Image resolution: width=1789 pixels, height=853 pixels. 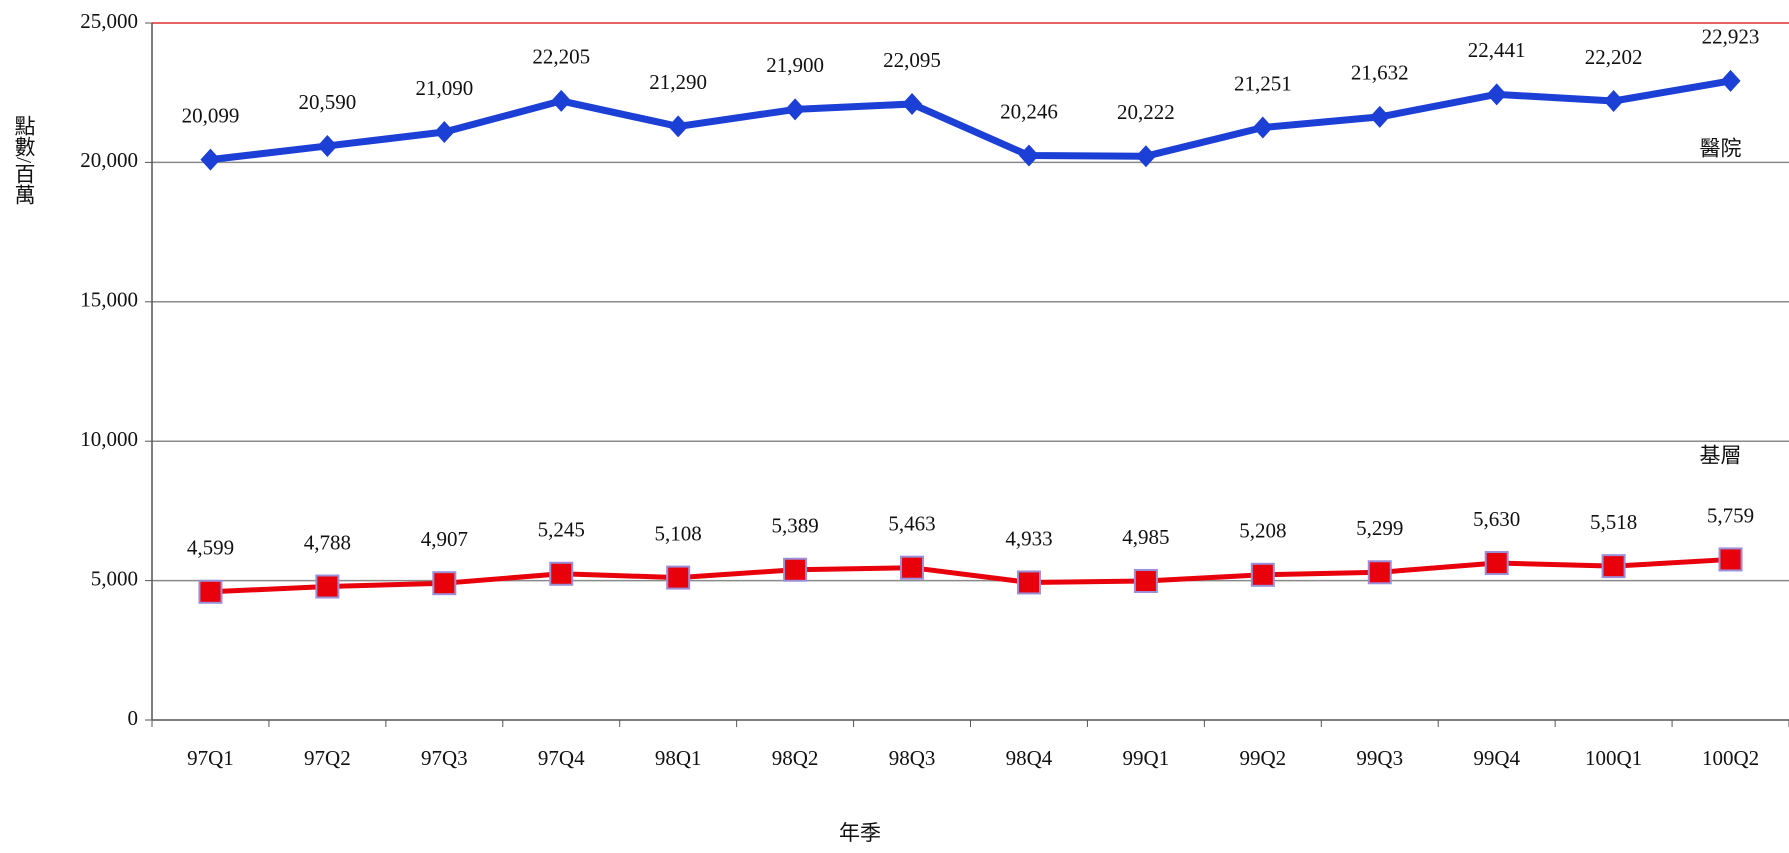 I want to click on y-tick-label: 5,000, so click(x=114, y=578).